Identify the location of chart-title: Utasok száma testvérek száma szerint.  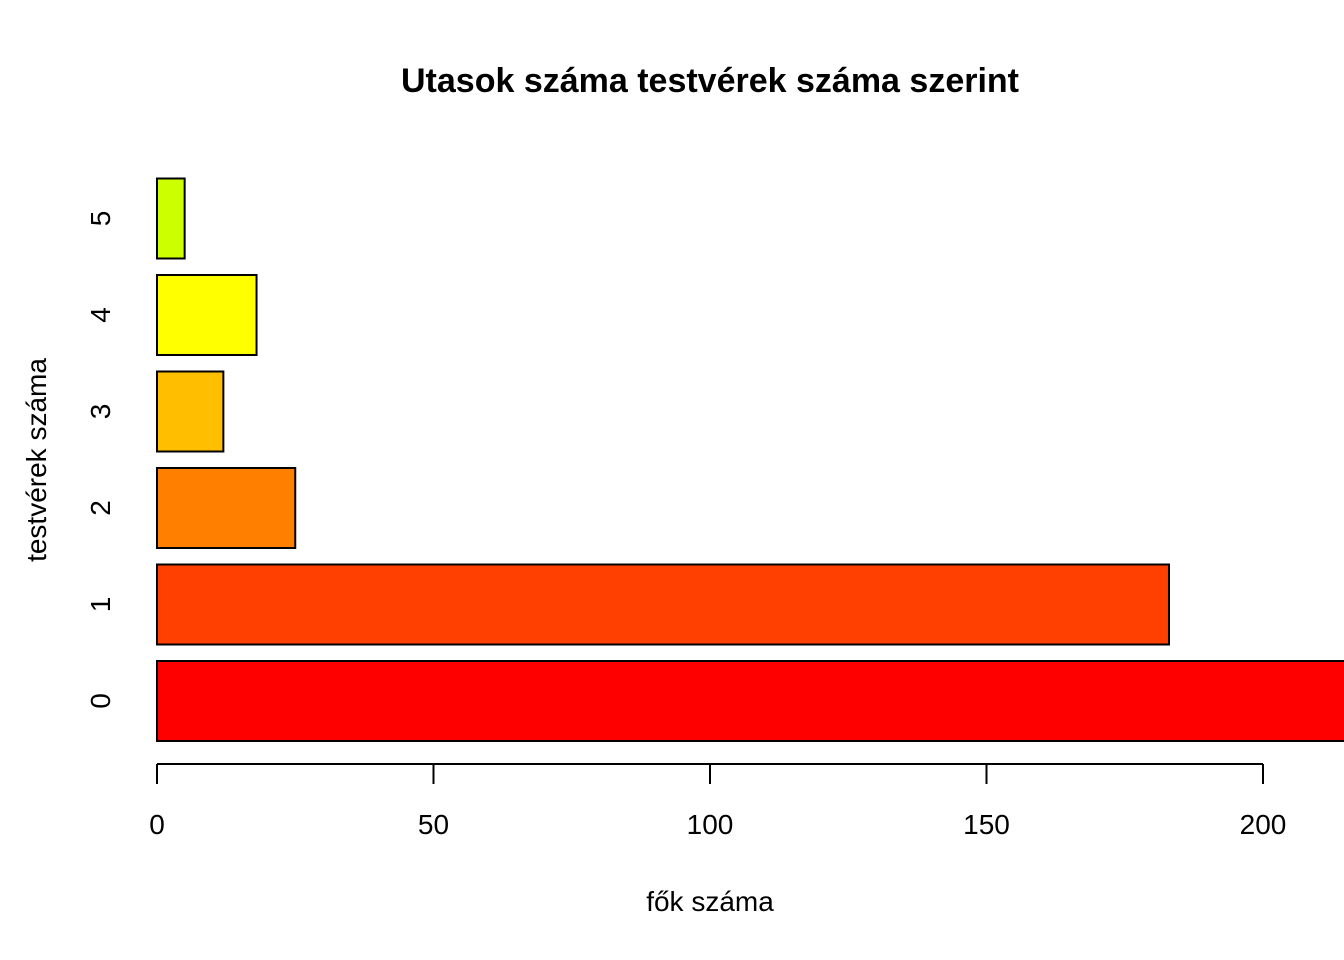
(710, 81).